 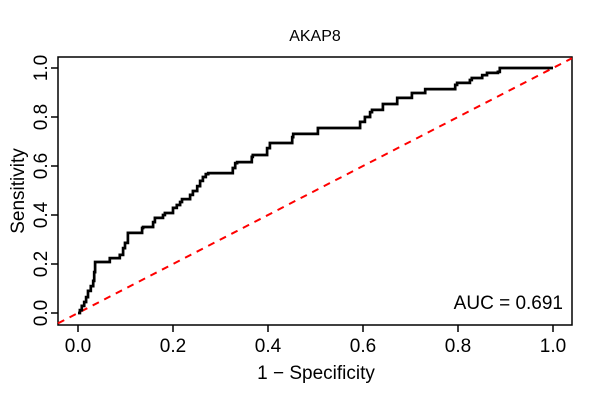 What do you see at coordinates (18, 191) in the screenshot?
I see `y-axis-label: Sensitivity` at bounding box center [18, 191].